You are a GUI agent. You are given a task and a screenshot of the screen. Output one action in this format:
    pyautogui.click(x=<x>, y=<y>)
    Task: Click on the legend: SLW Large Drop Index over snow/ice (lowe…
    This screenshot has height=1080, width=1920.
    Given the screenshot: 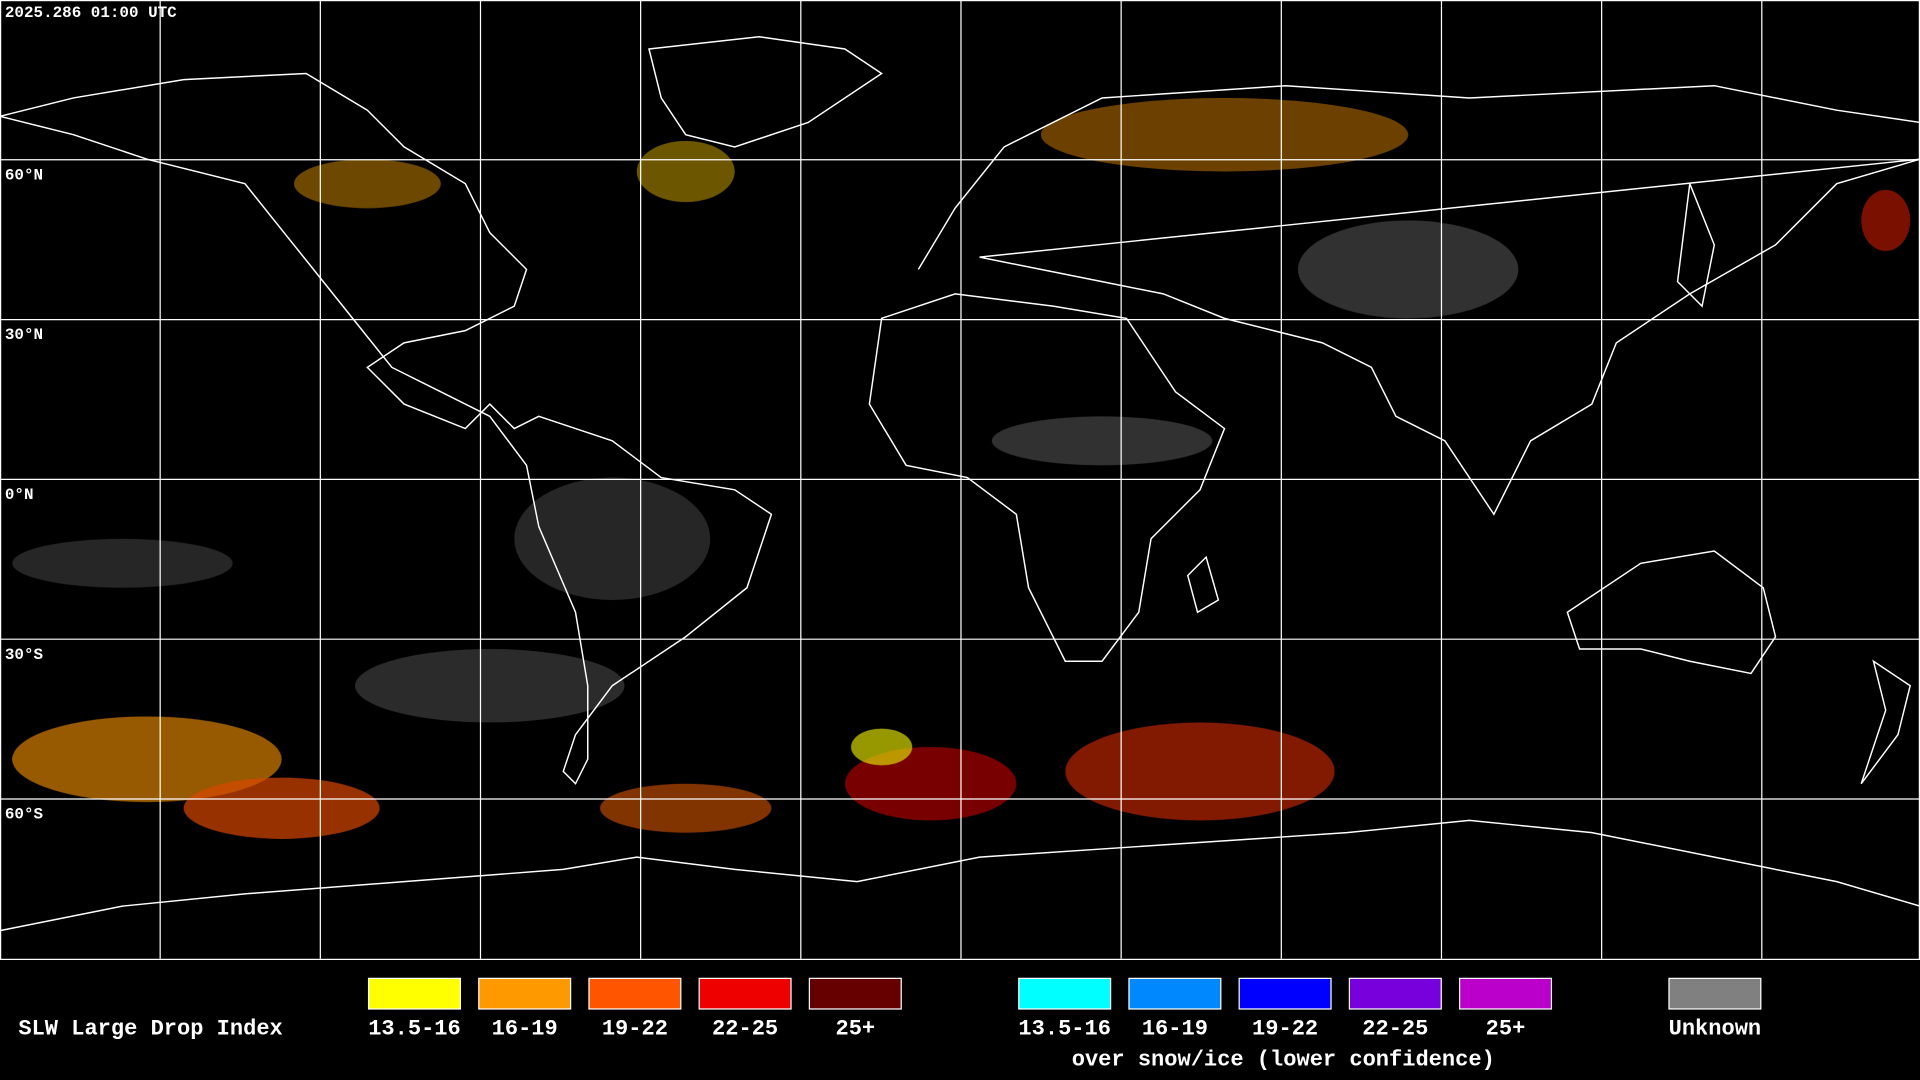 What is the action you would take?
    pyautogui.click(x=890, y=1024)
    